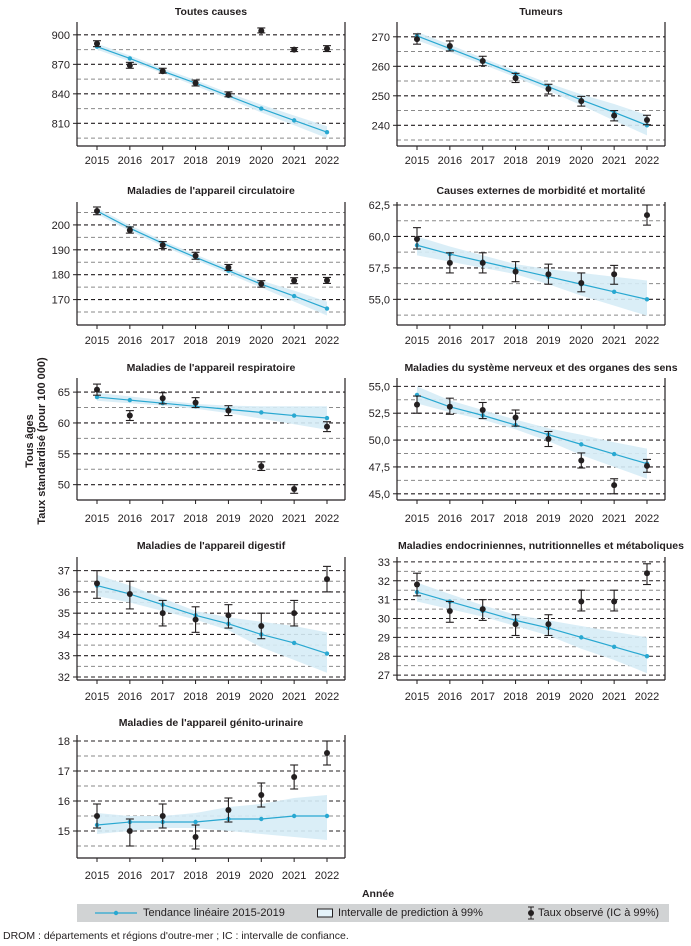  What do you see at coordinates (61, 124) in the screenshot?
I see `y-tick-label: 810` at bounding box center [61, 124].